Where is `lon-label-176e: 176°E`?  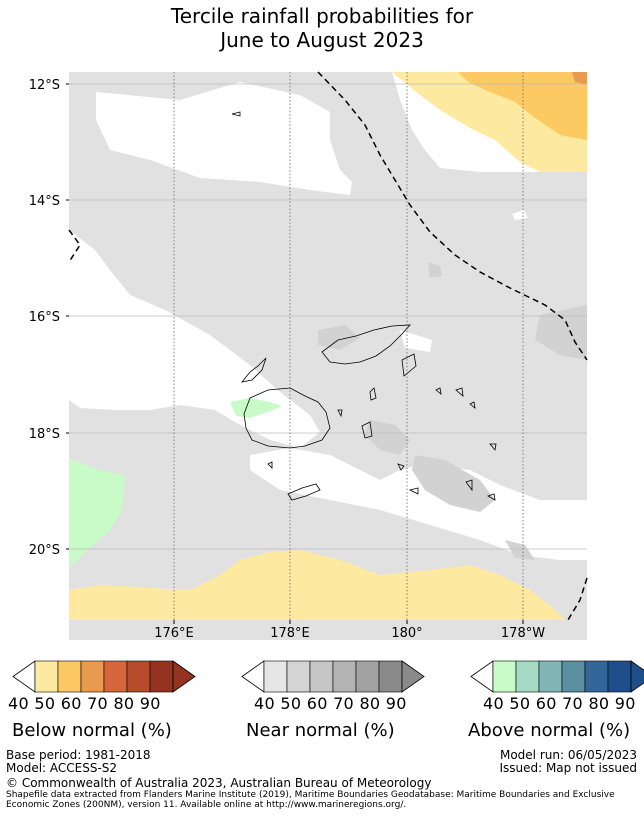
lon-label-176e: 176°E is located at coordinates (174, 633).